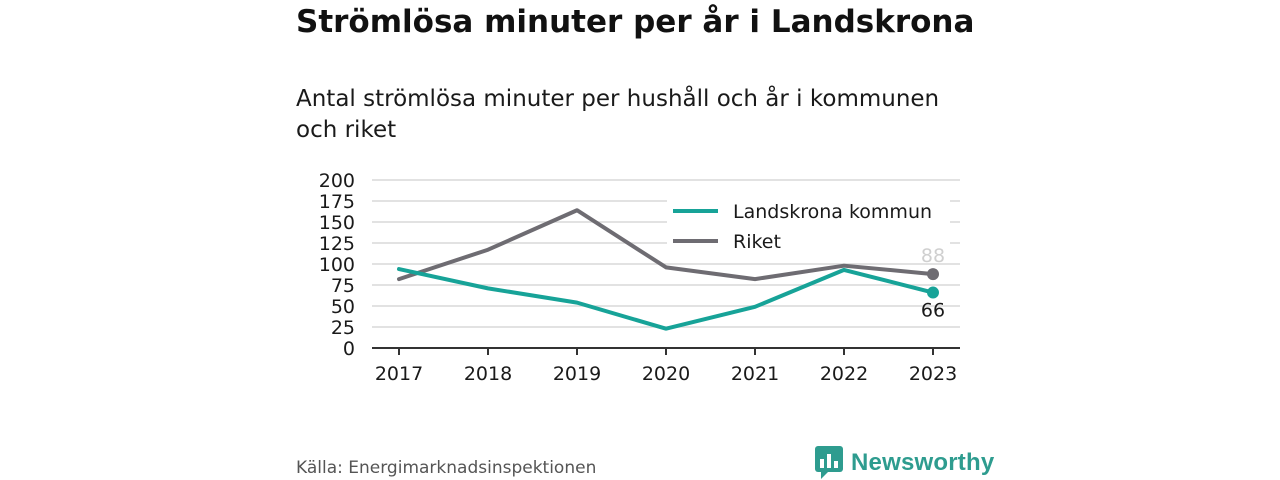  I want to click on bar-chart-speech-bubble-icon, so click(829, 462).